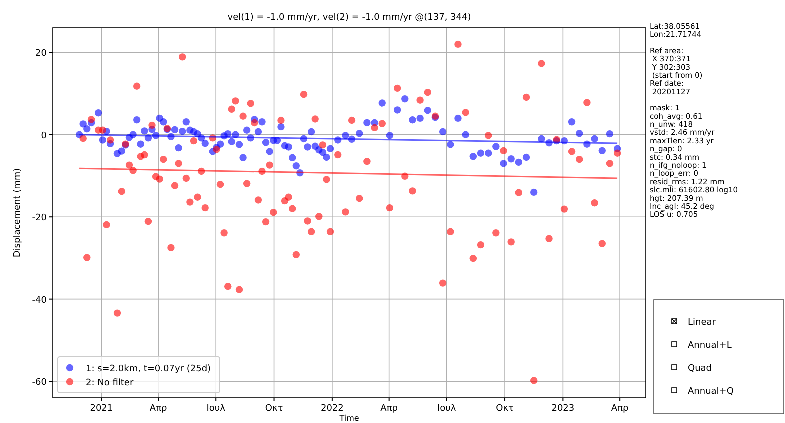  What do you see at coordinates (18, 213) in the screenshot?
I see `y-axis-title: Displacement (mm)` at bounding box center [18, 213].